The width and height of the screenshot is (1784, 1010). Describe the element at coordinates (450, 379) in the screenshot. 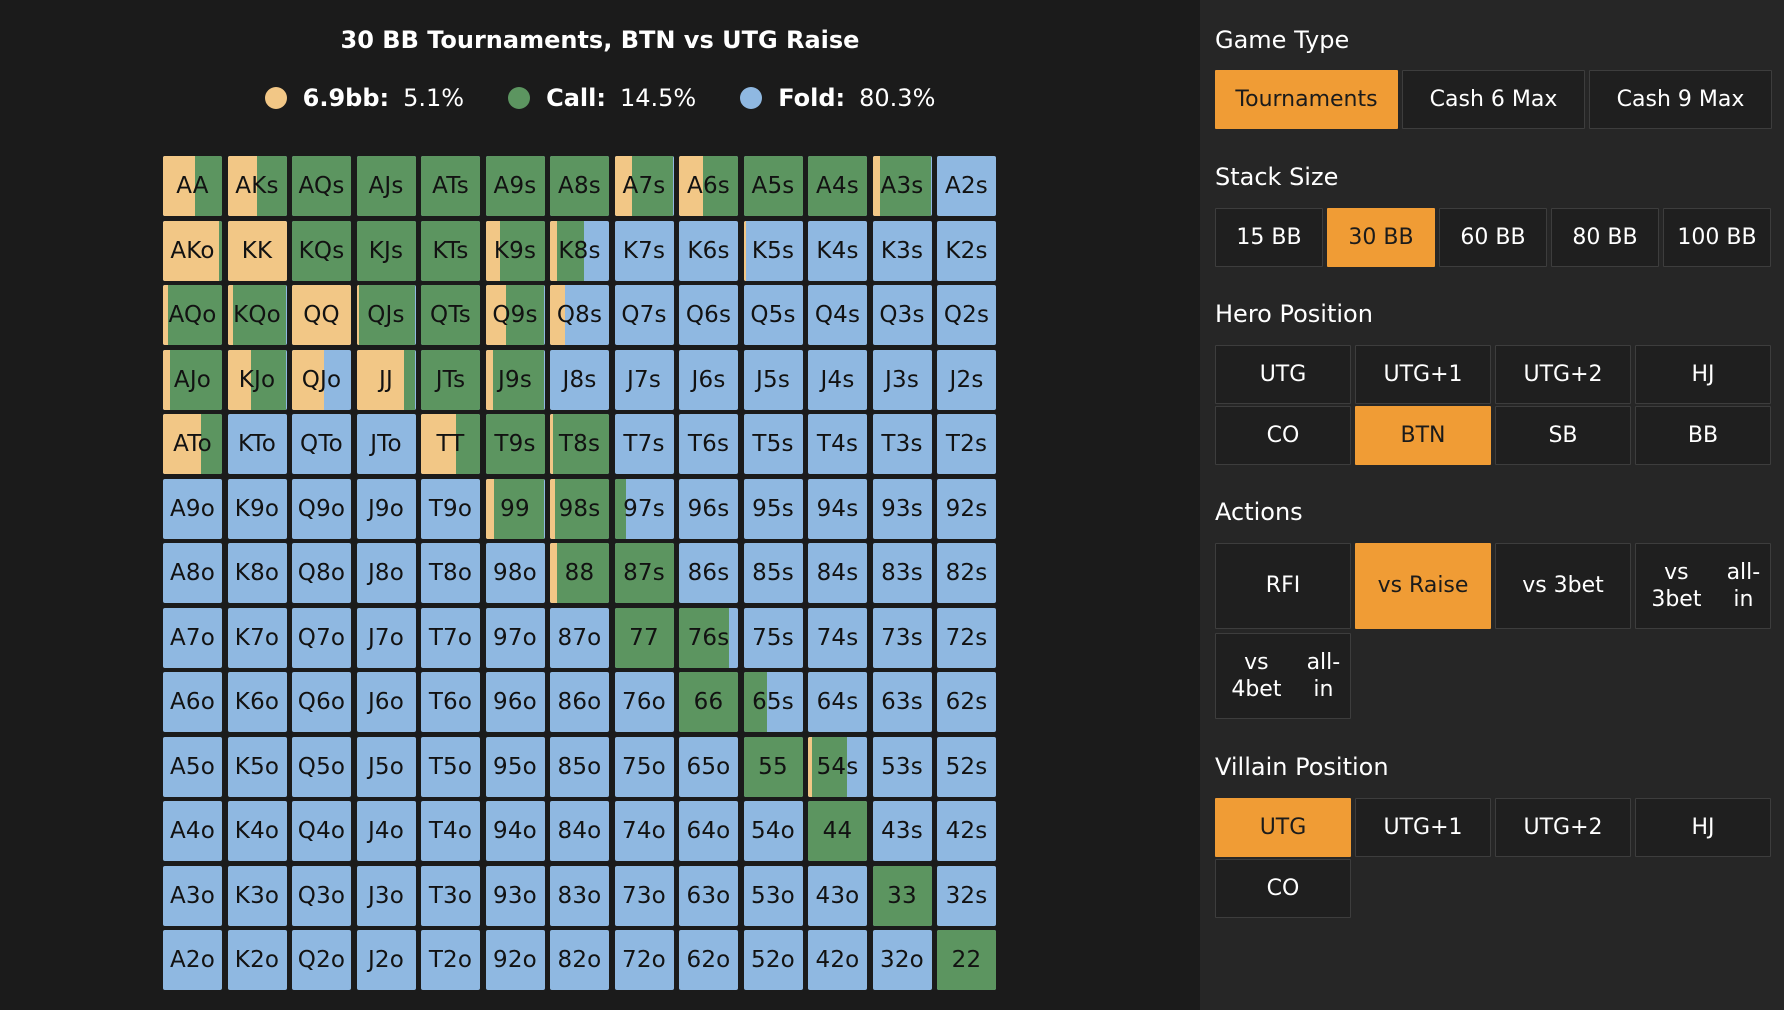

I see `hand-cell-jts: JTs` at that location.